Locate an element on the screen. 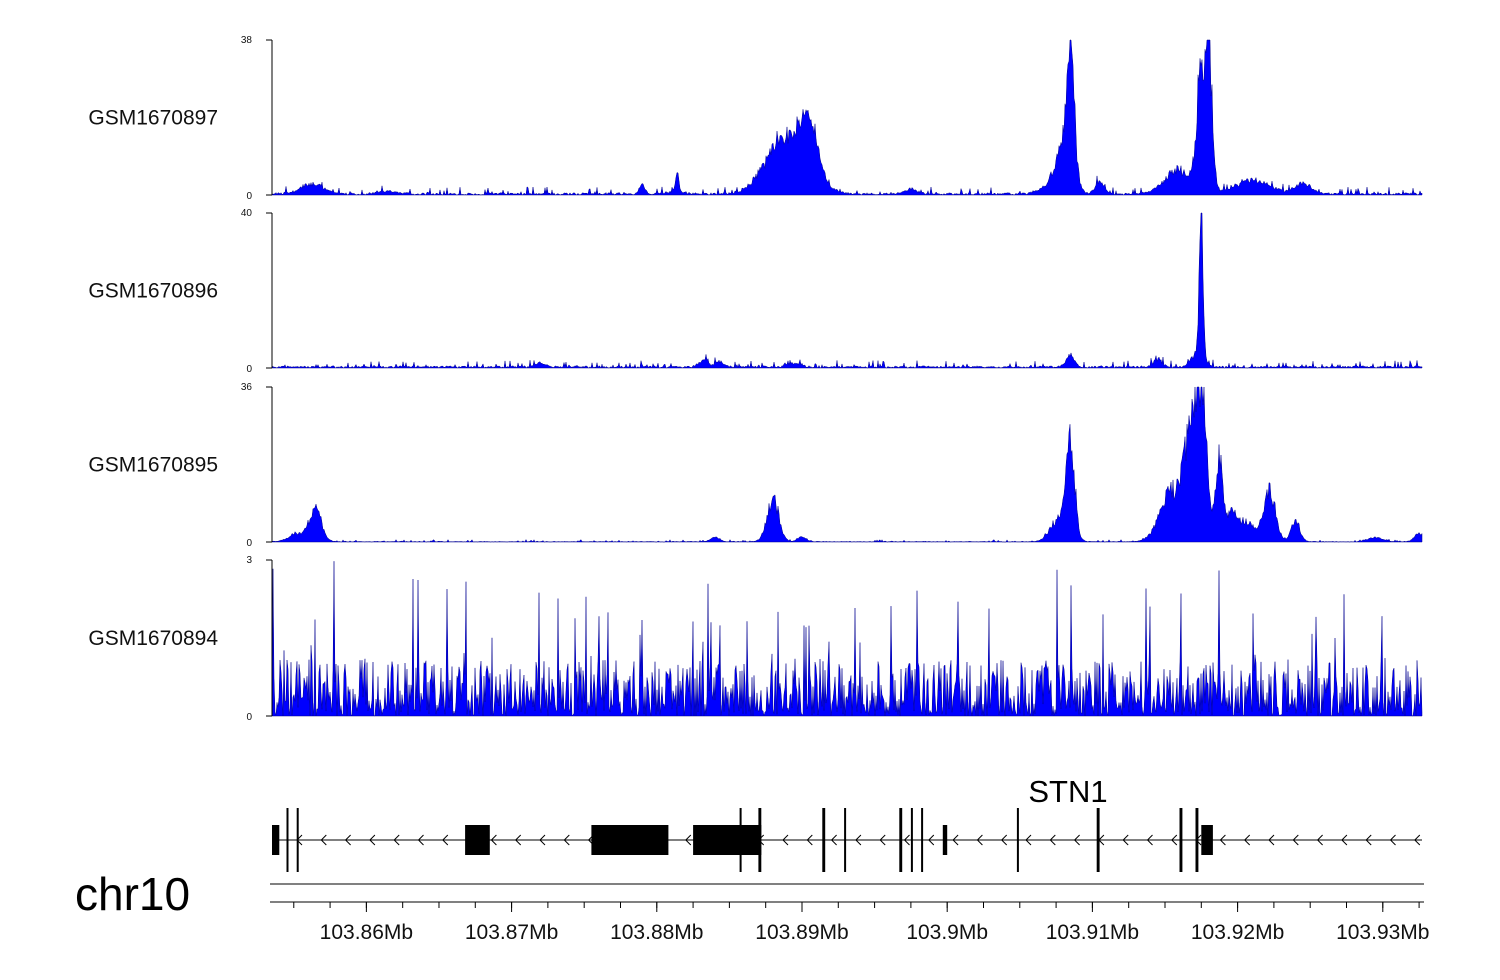 Image resolution: width=1500 pixels, height=980 pixels. x-tick-label: 103.91Mb is located at coordinates (1092, 932).